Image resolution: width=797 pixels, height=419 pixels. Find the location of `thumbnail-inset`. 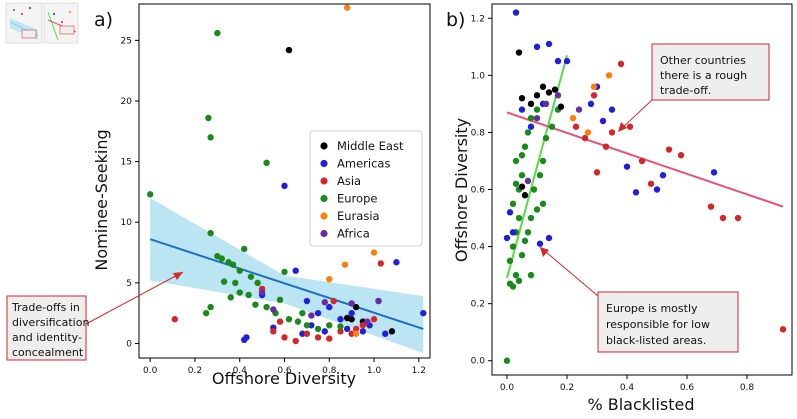

thumbnail-inset is located at coordinates (42, 23).